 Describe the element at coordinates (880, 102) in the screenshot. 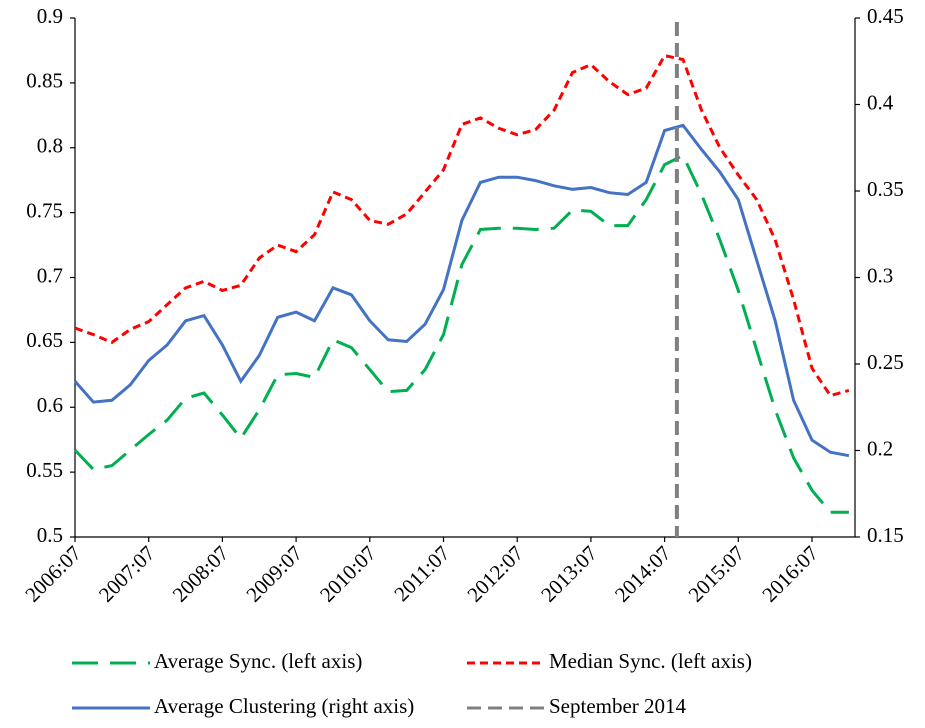

I see `y2-tick-label: 0.4` at that location.